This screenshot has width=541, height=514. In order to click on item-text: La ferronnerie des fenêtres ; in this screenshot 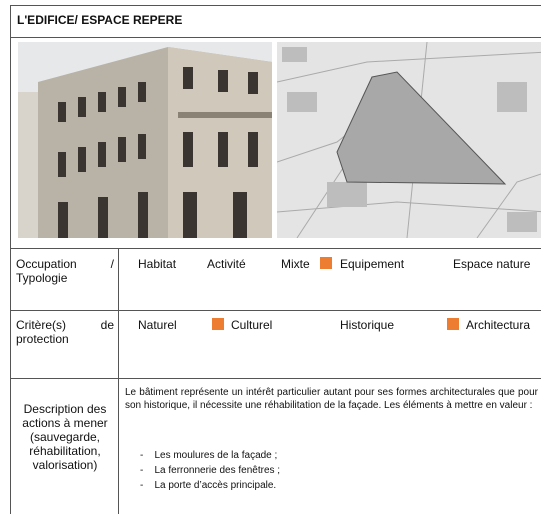, I will do `click(217, 470)`.